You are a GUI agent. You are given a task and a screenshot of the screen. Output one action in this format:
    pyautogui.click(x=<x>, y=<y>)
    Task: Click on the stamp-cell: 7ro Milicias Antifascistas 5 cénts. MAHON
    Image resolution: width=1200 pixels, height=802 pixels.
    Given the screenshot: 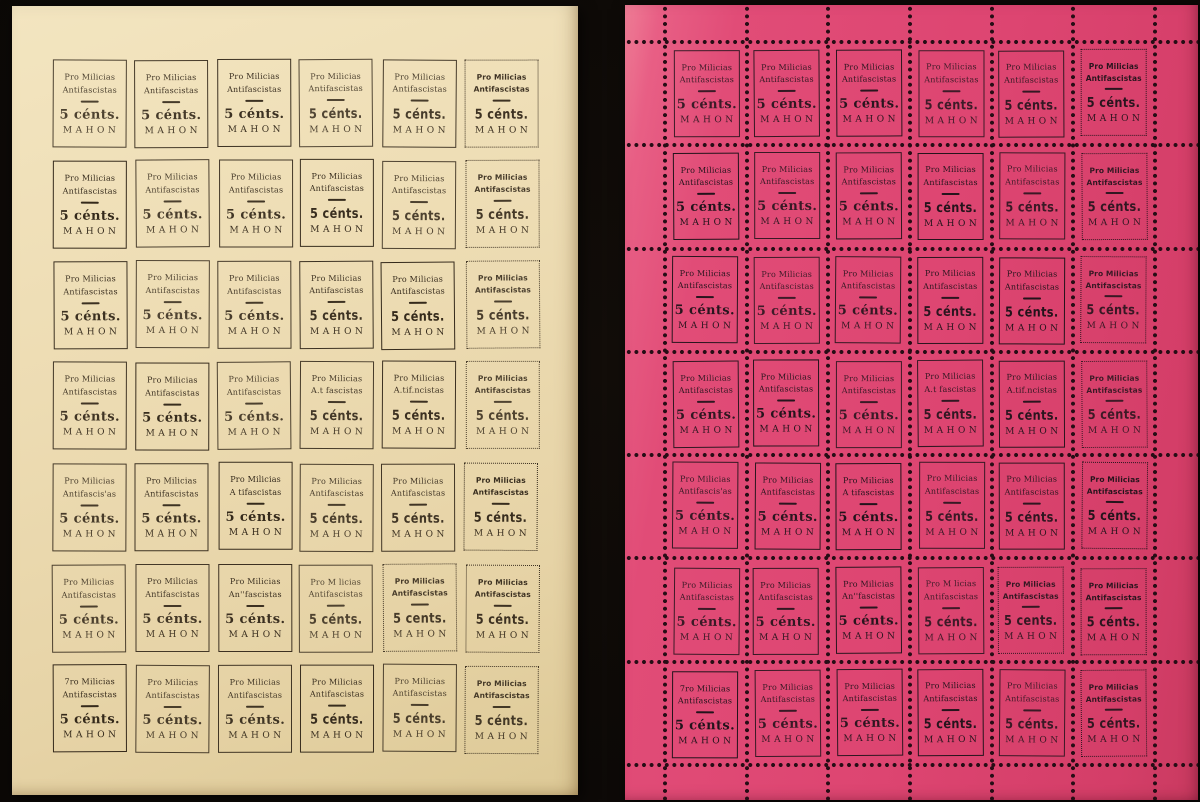 What is the action you would take?
    pyautogui.click(x=90, y=709)
    